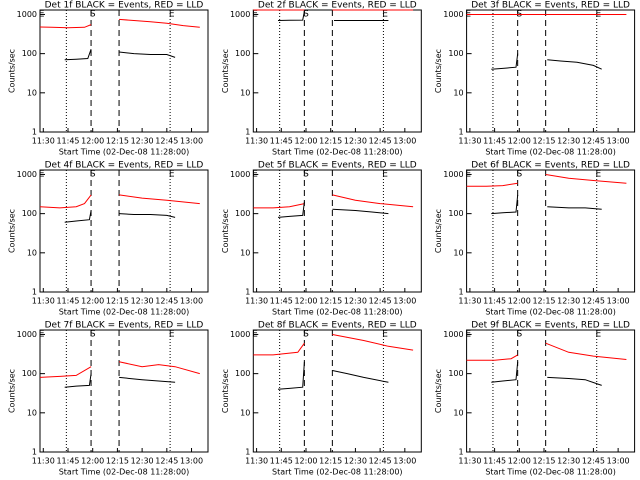 The image size is (640, 480). What do you see at coordinates (550, 166) in the screenshot?
I see `chart-title: Det 6f BLACK = Events, RED = LLD` at bounding box center [550, 166].